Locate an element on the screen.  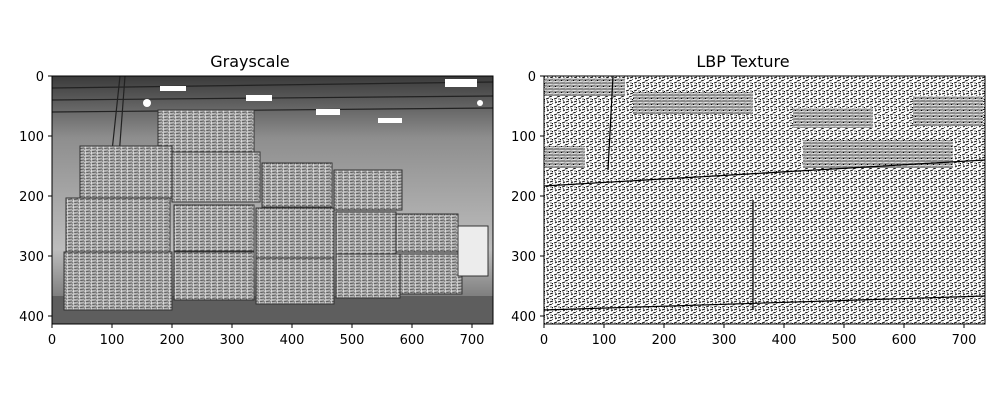
lbp-title: LBP Texture is located at coordinates (743, 61).